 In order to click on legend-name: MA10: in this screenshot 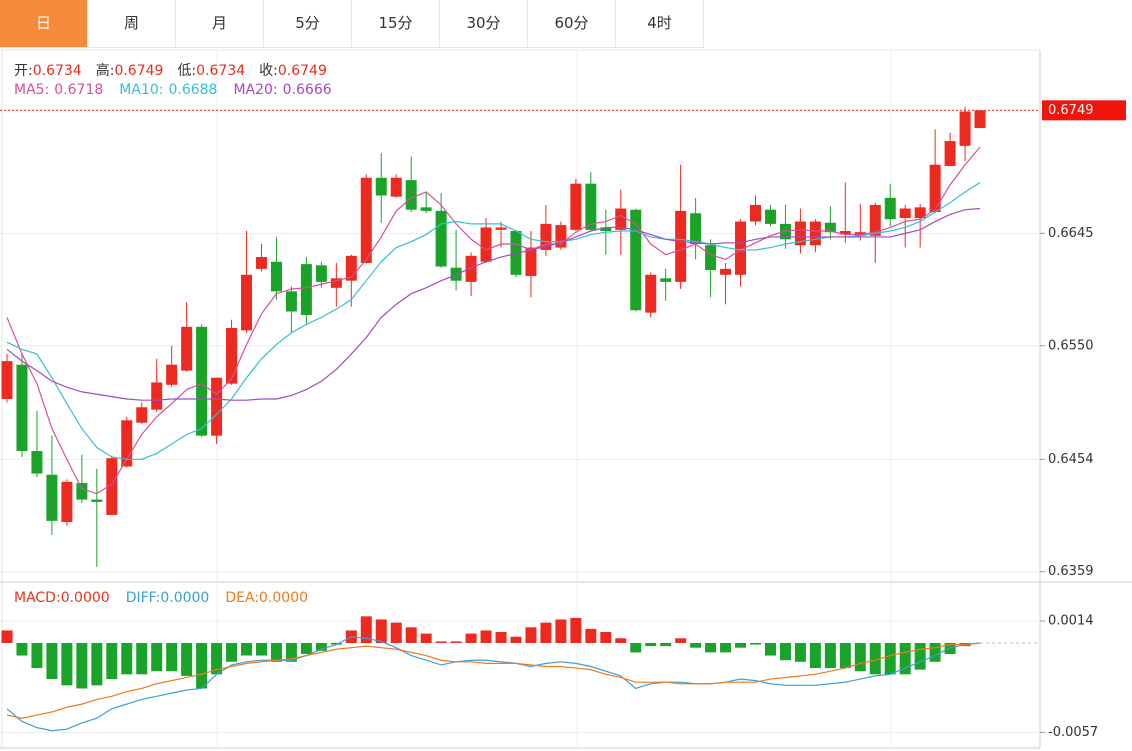, I will do `click(141, 90)`.